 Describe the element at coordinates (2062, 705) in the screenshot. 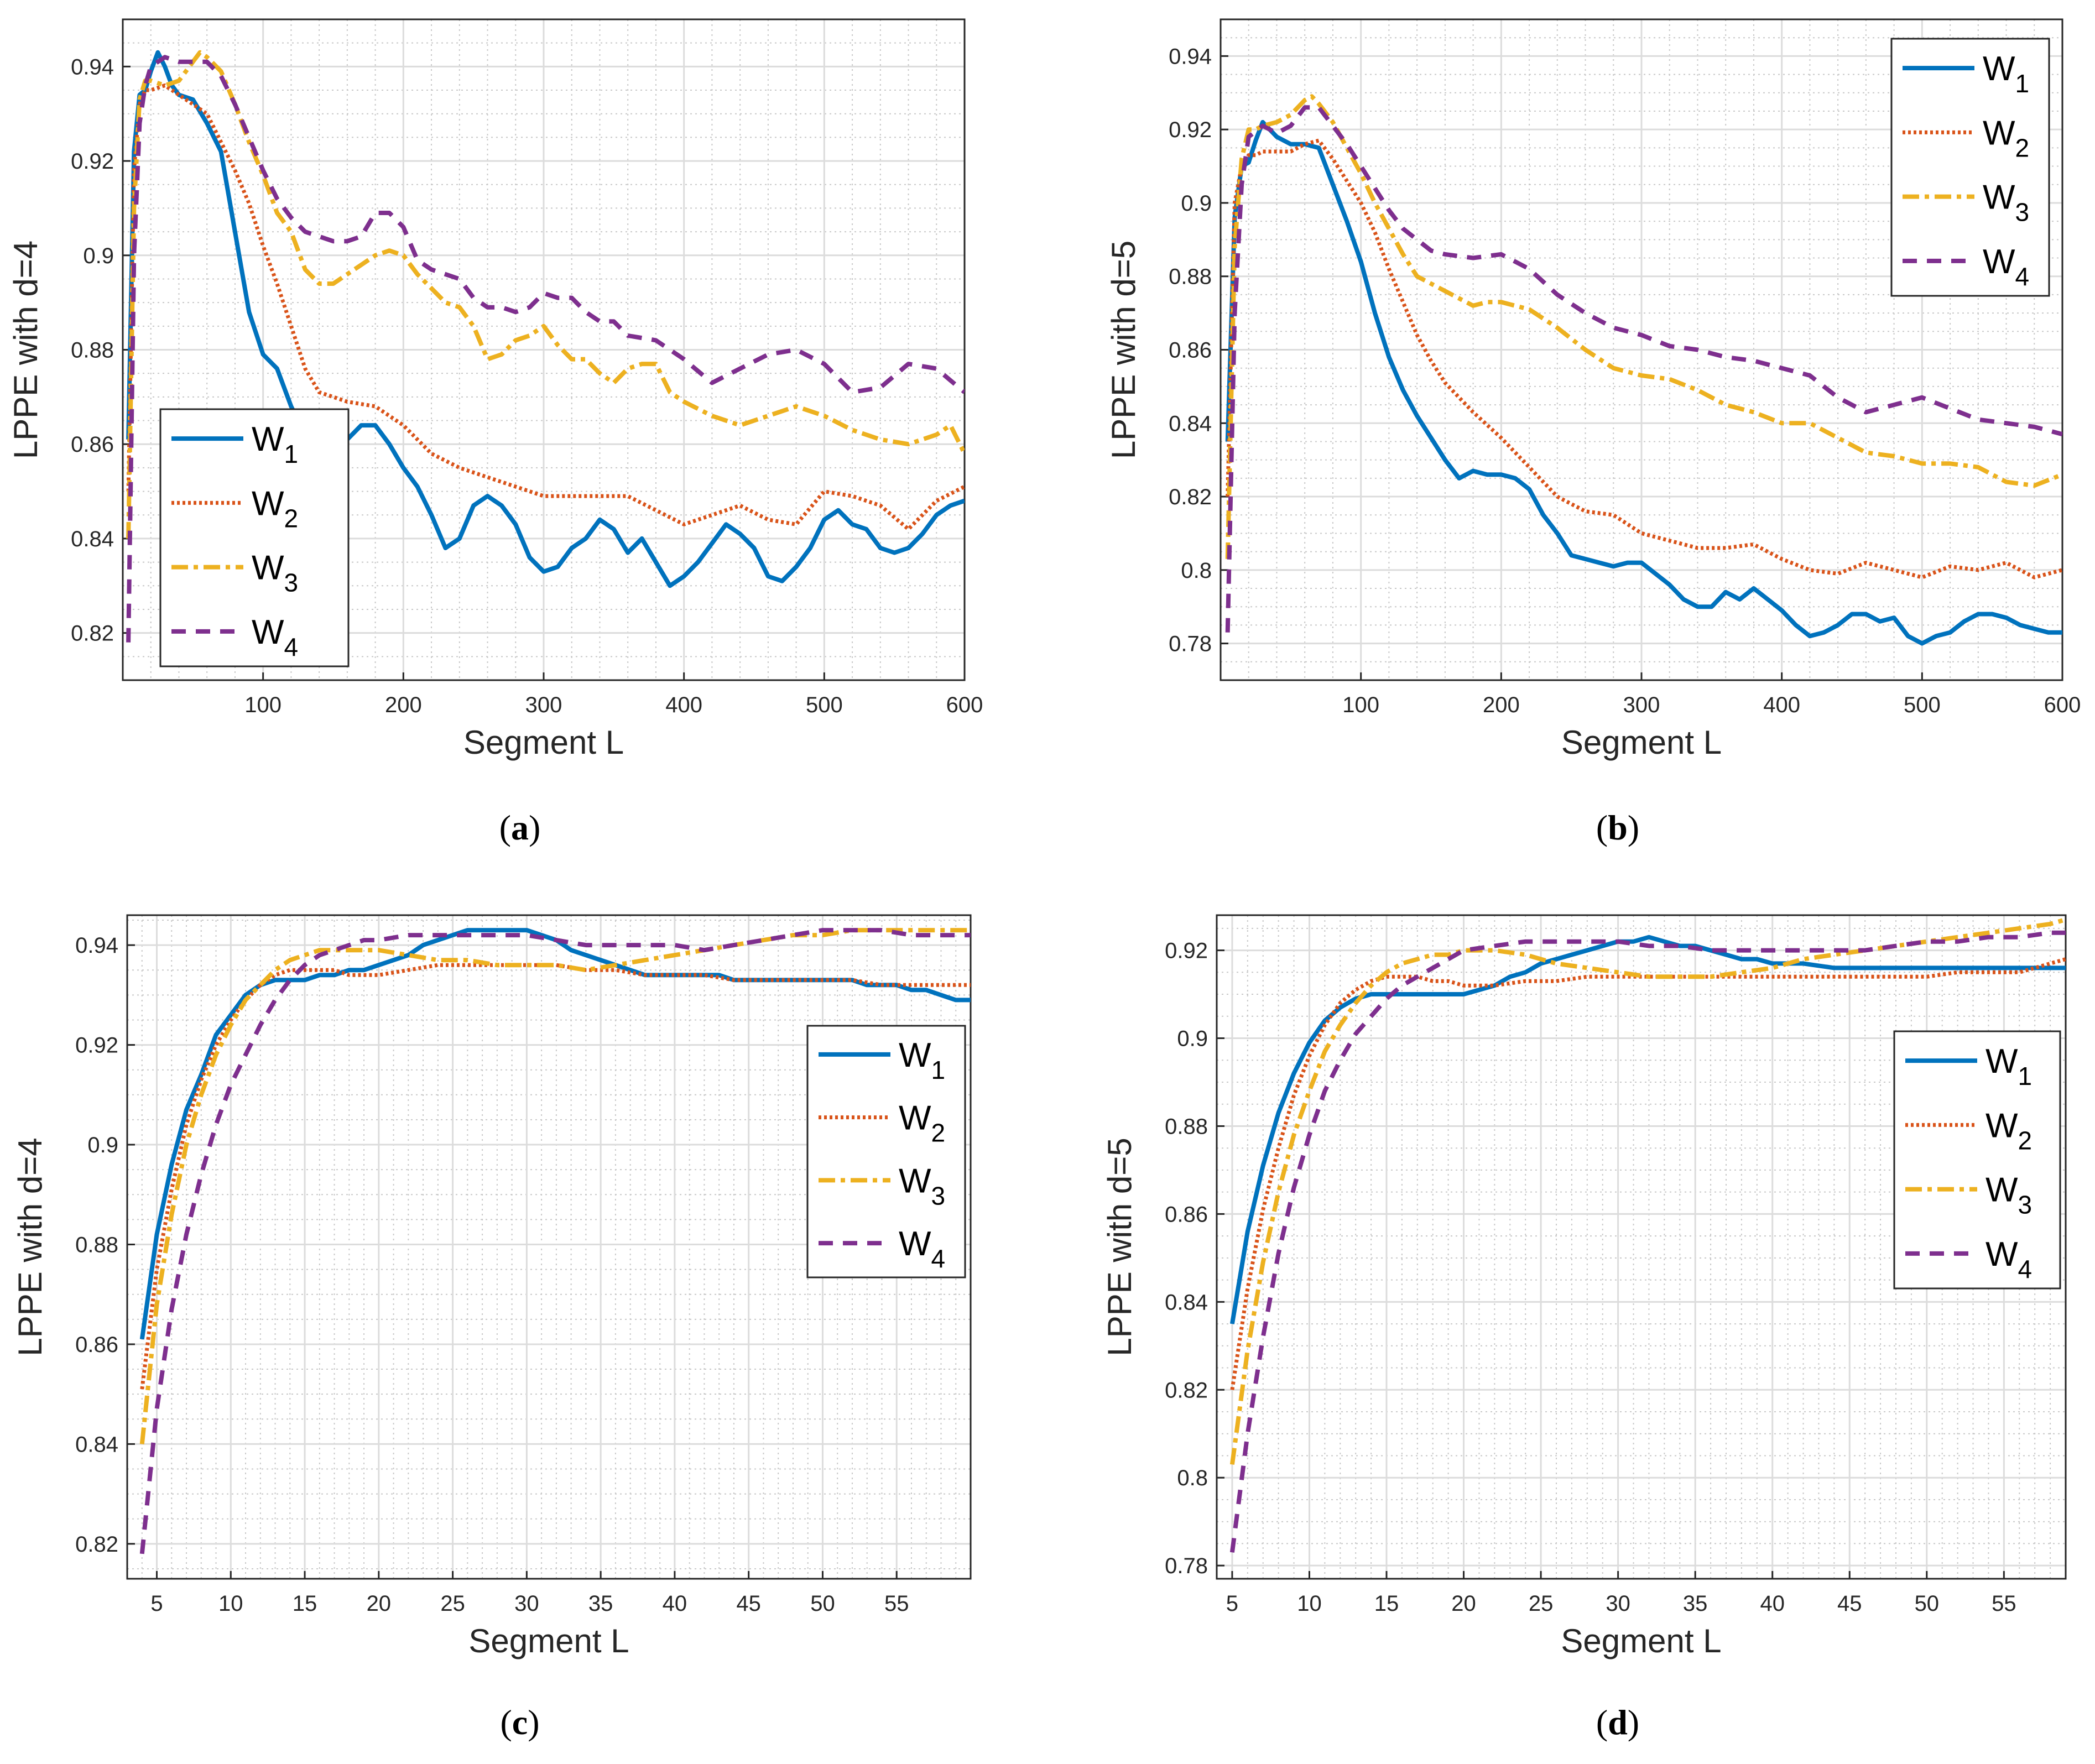

I see `panel-b-xtick-label: 600` at that location.